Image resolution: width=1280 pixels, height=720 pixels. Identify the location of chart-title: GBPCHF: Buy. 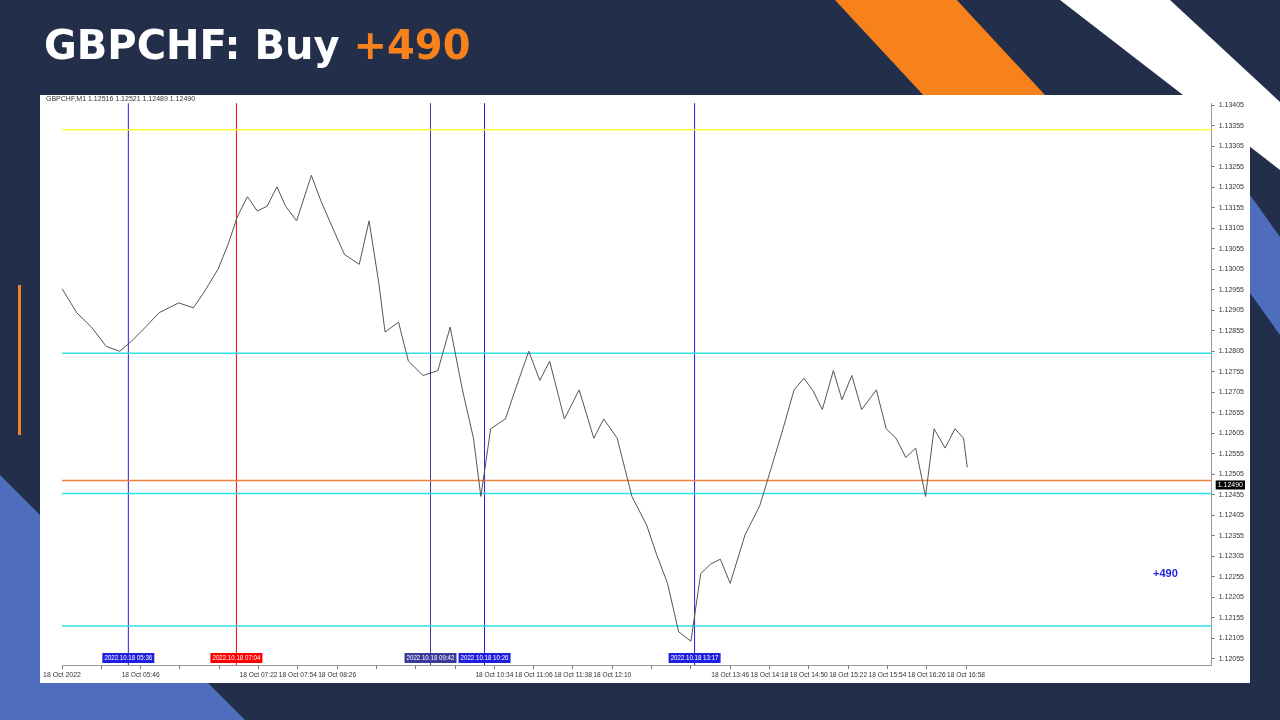
(192, 45).